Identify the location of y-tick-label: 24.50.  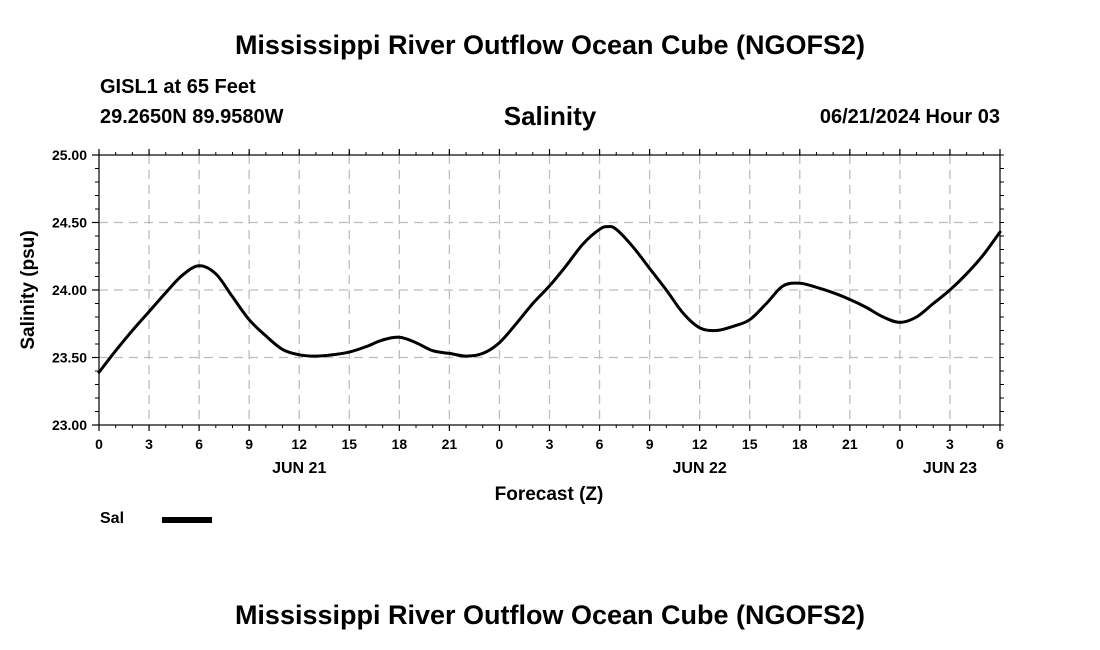
(69, 223).